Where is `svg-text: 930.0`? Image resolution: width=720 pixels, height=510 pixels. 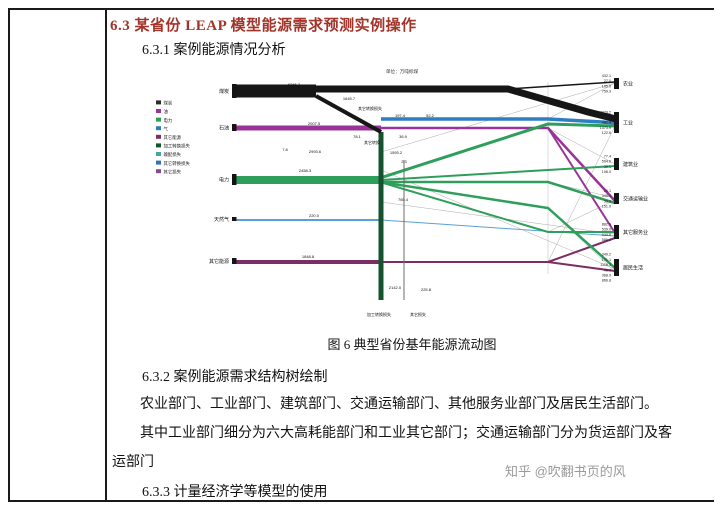
svg-text: 930.0 is located at coordinates (606, 235).